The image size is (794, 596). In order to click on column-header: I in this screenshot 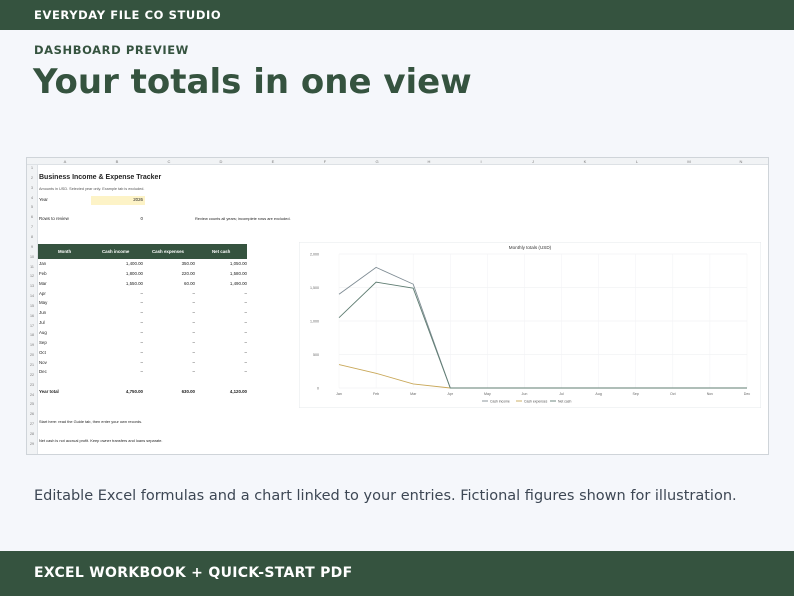, I will do `click(481, 161)`.